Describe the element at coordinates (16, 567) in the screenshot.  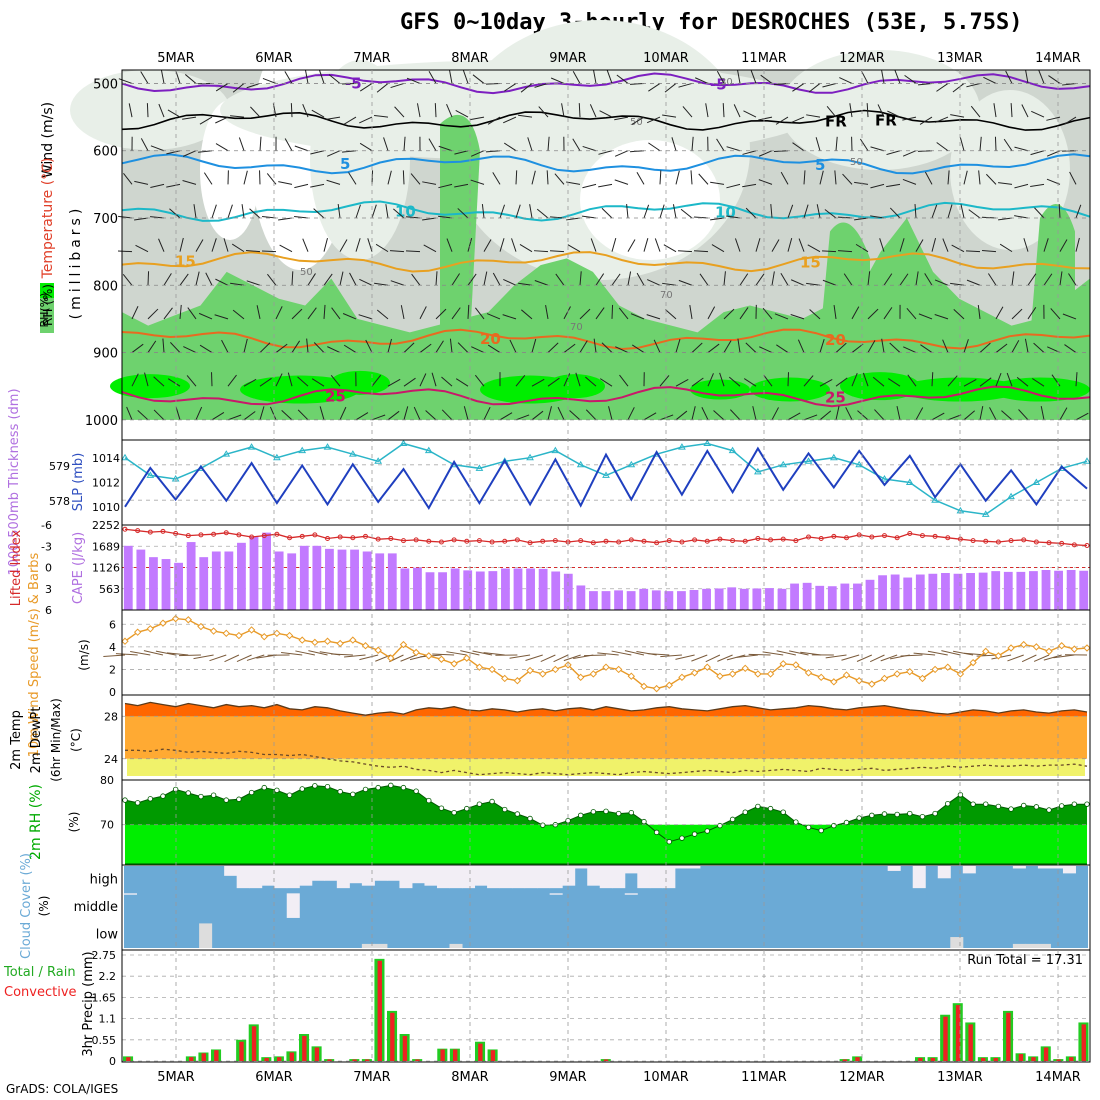
I see `li-ylabel: Lifted Index` at that location.